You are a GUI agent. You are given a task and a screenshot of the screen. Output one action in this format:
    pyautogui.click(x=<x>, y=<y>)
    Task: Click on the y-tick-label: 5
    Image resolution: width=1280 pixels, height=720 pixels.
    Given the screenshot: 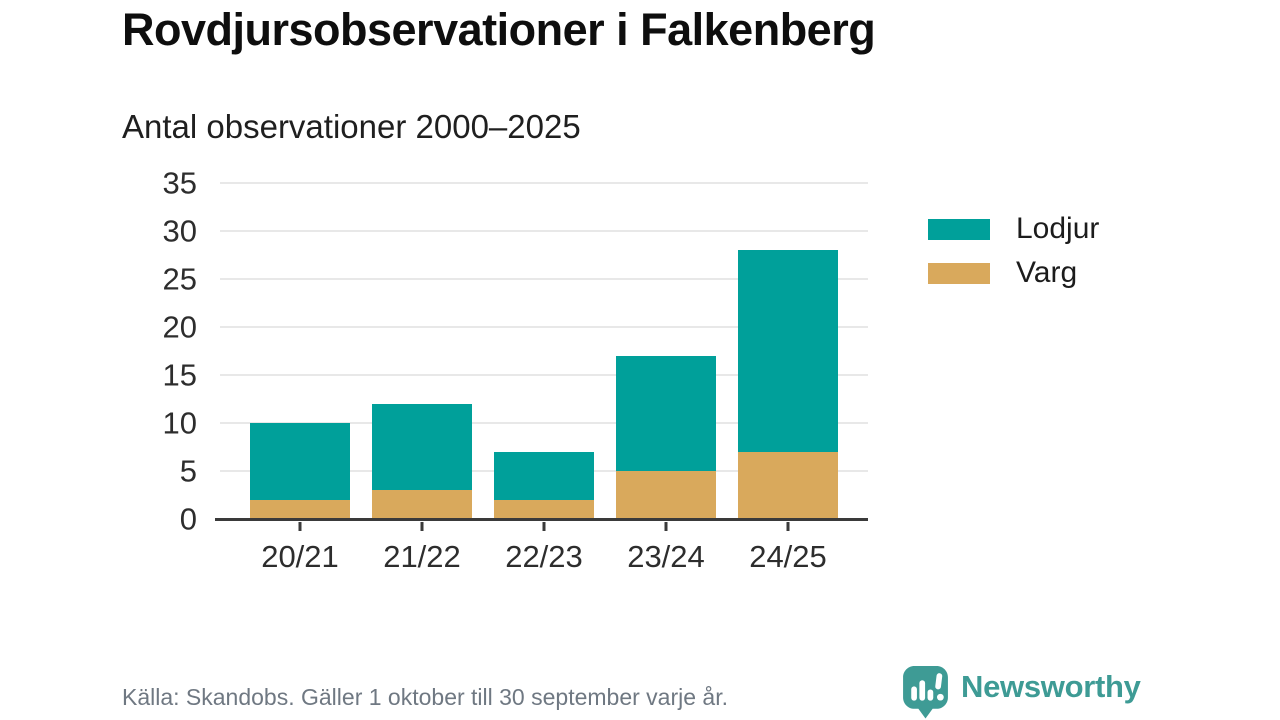 What is the action you would take?
    pyautogui.click(x=188, y=471)
    